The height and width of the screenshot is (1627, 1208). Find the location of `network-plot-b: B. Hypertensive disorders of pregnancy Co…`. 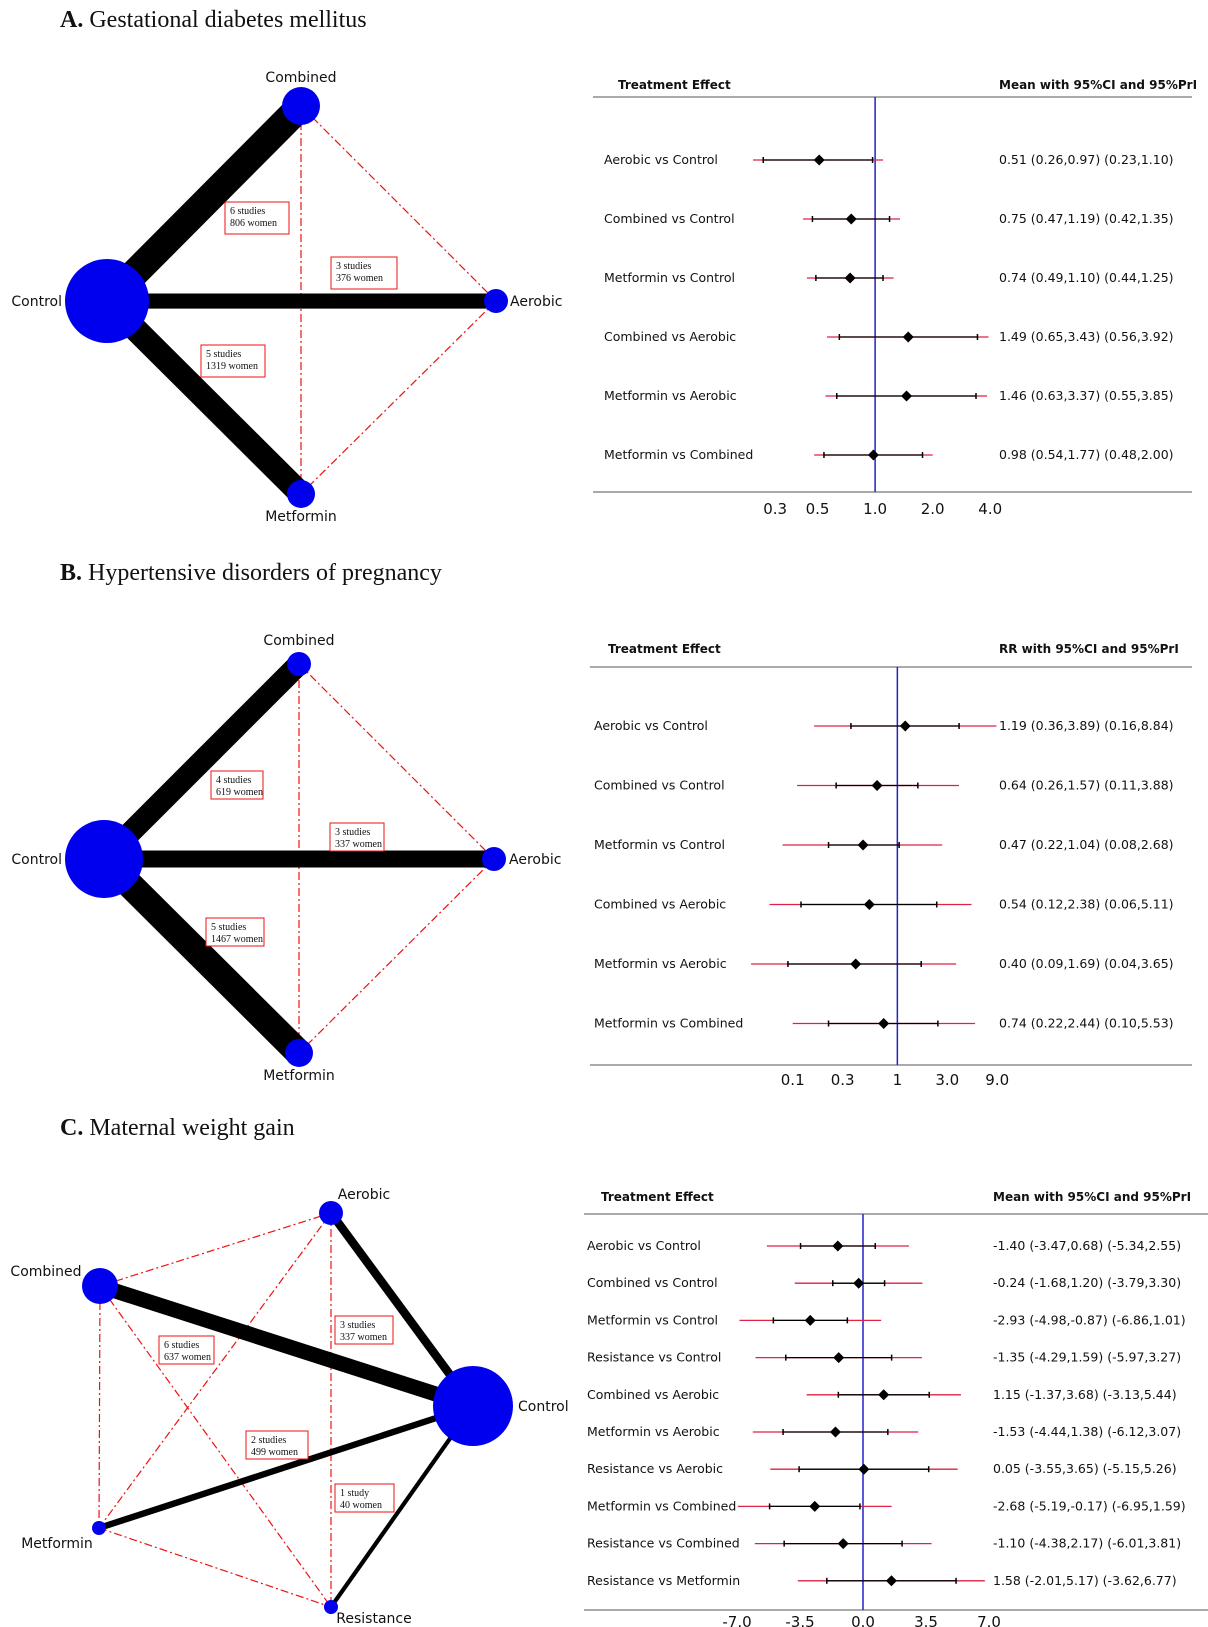

network-plot-b: B. Hypertensive disorders of pregnancy Co… is located at coordinates (286, 822).